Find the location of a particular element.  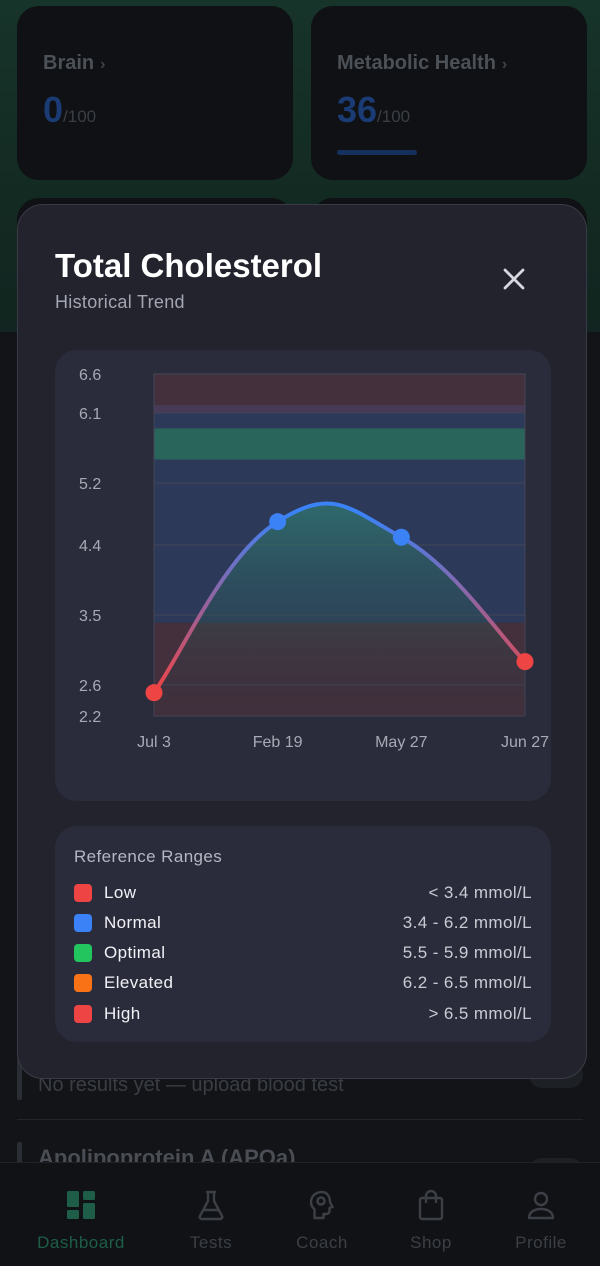

user-icon is located at coordinates (541, 1205).